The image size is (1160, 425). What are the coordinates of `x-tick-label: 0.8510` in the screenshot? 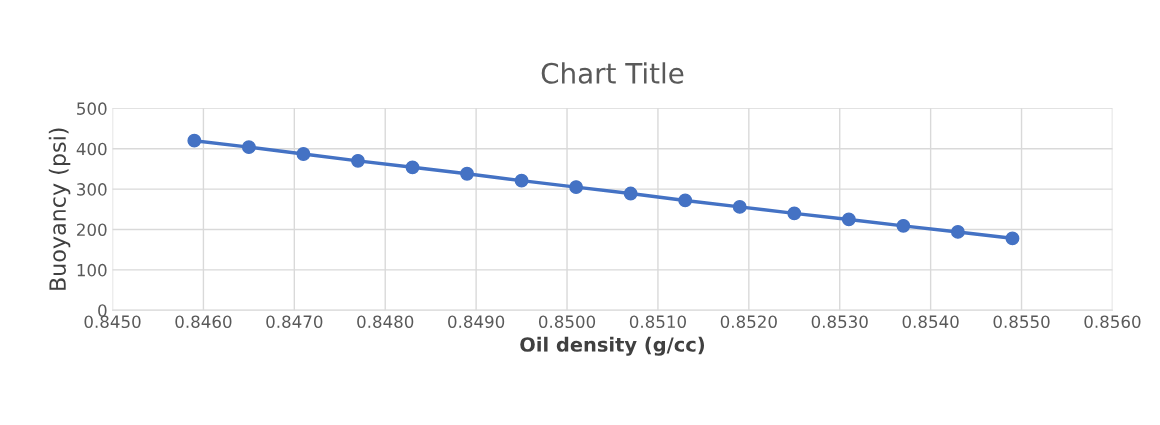 It's located at (657, 322).